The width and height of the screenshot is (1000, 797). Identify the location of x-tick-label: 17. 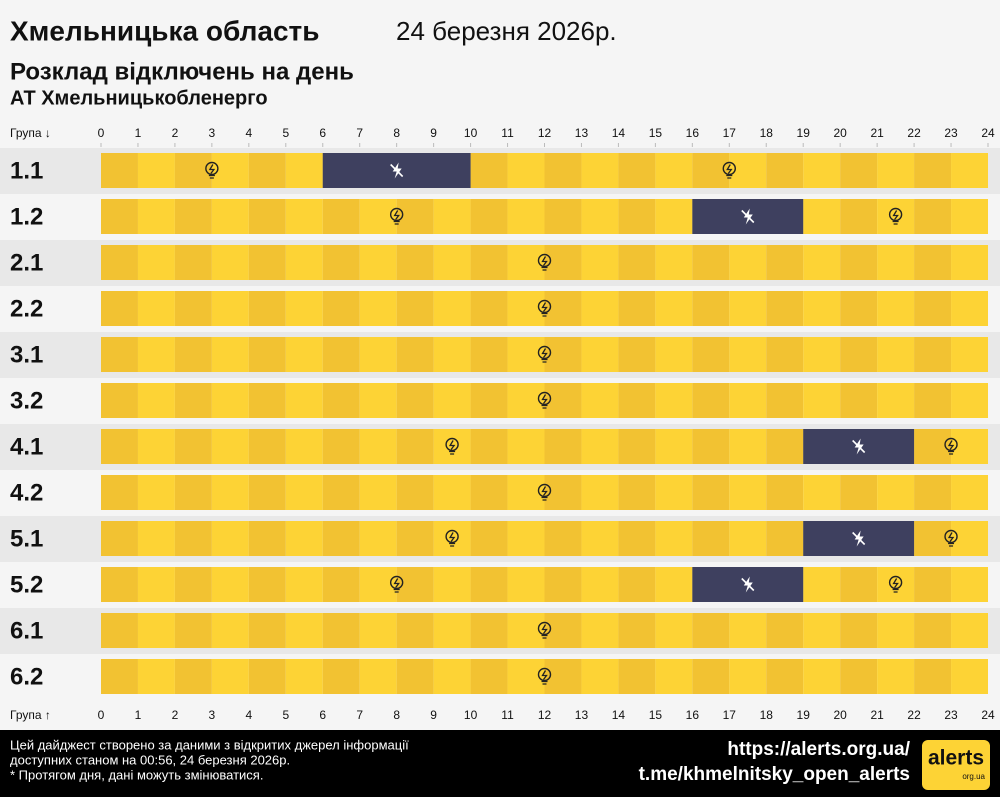
(730, 133).